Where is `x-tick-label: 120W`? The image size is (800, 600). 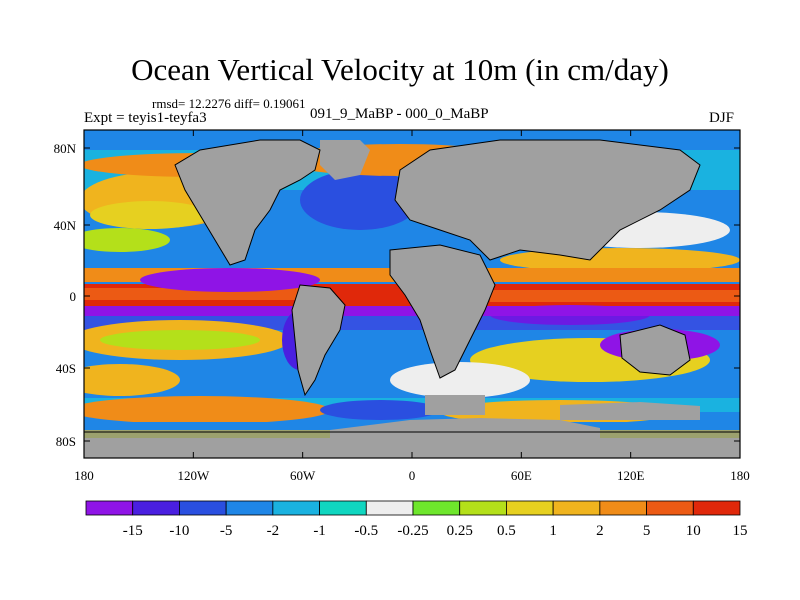 x-tick-label: 120W is located at coordinates (193, 475).